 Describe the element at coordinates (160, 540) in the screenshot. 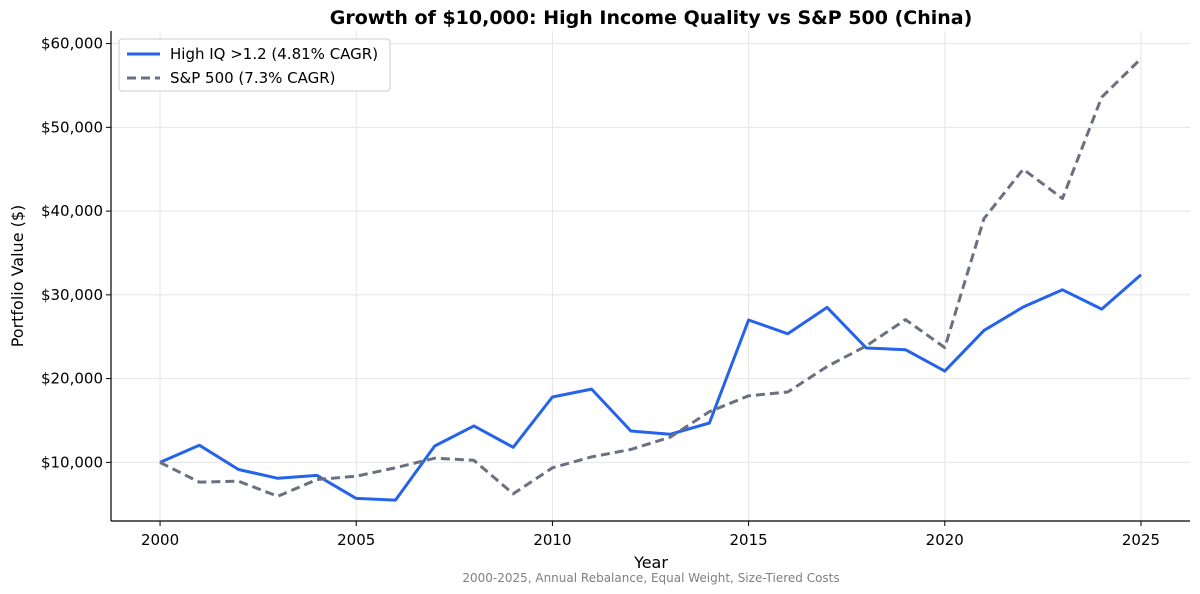

I see `x-tick-label: 2000` at that location.